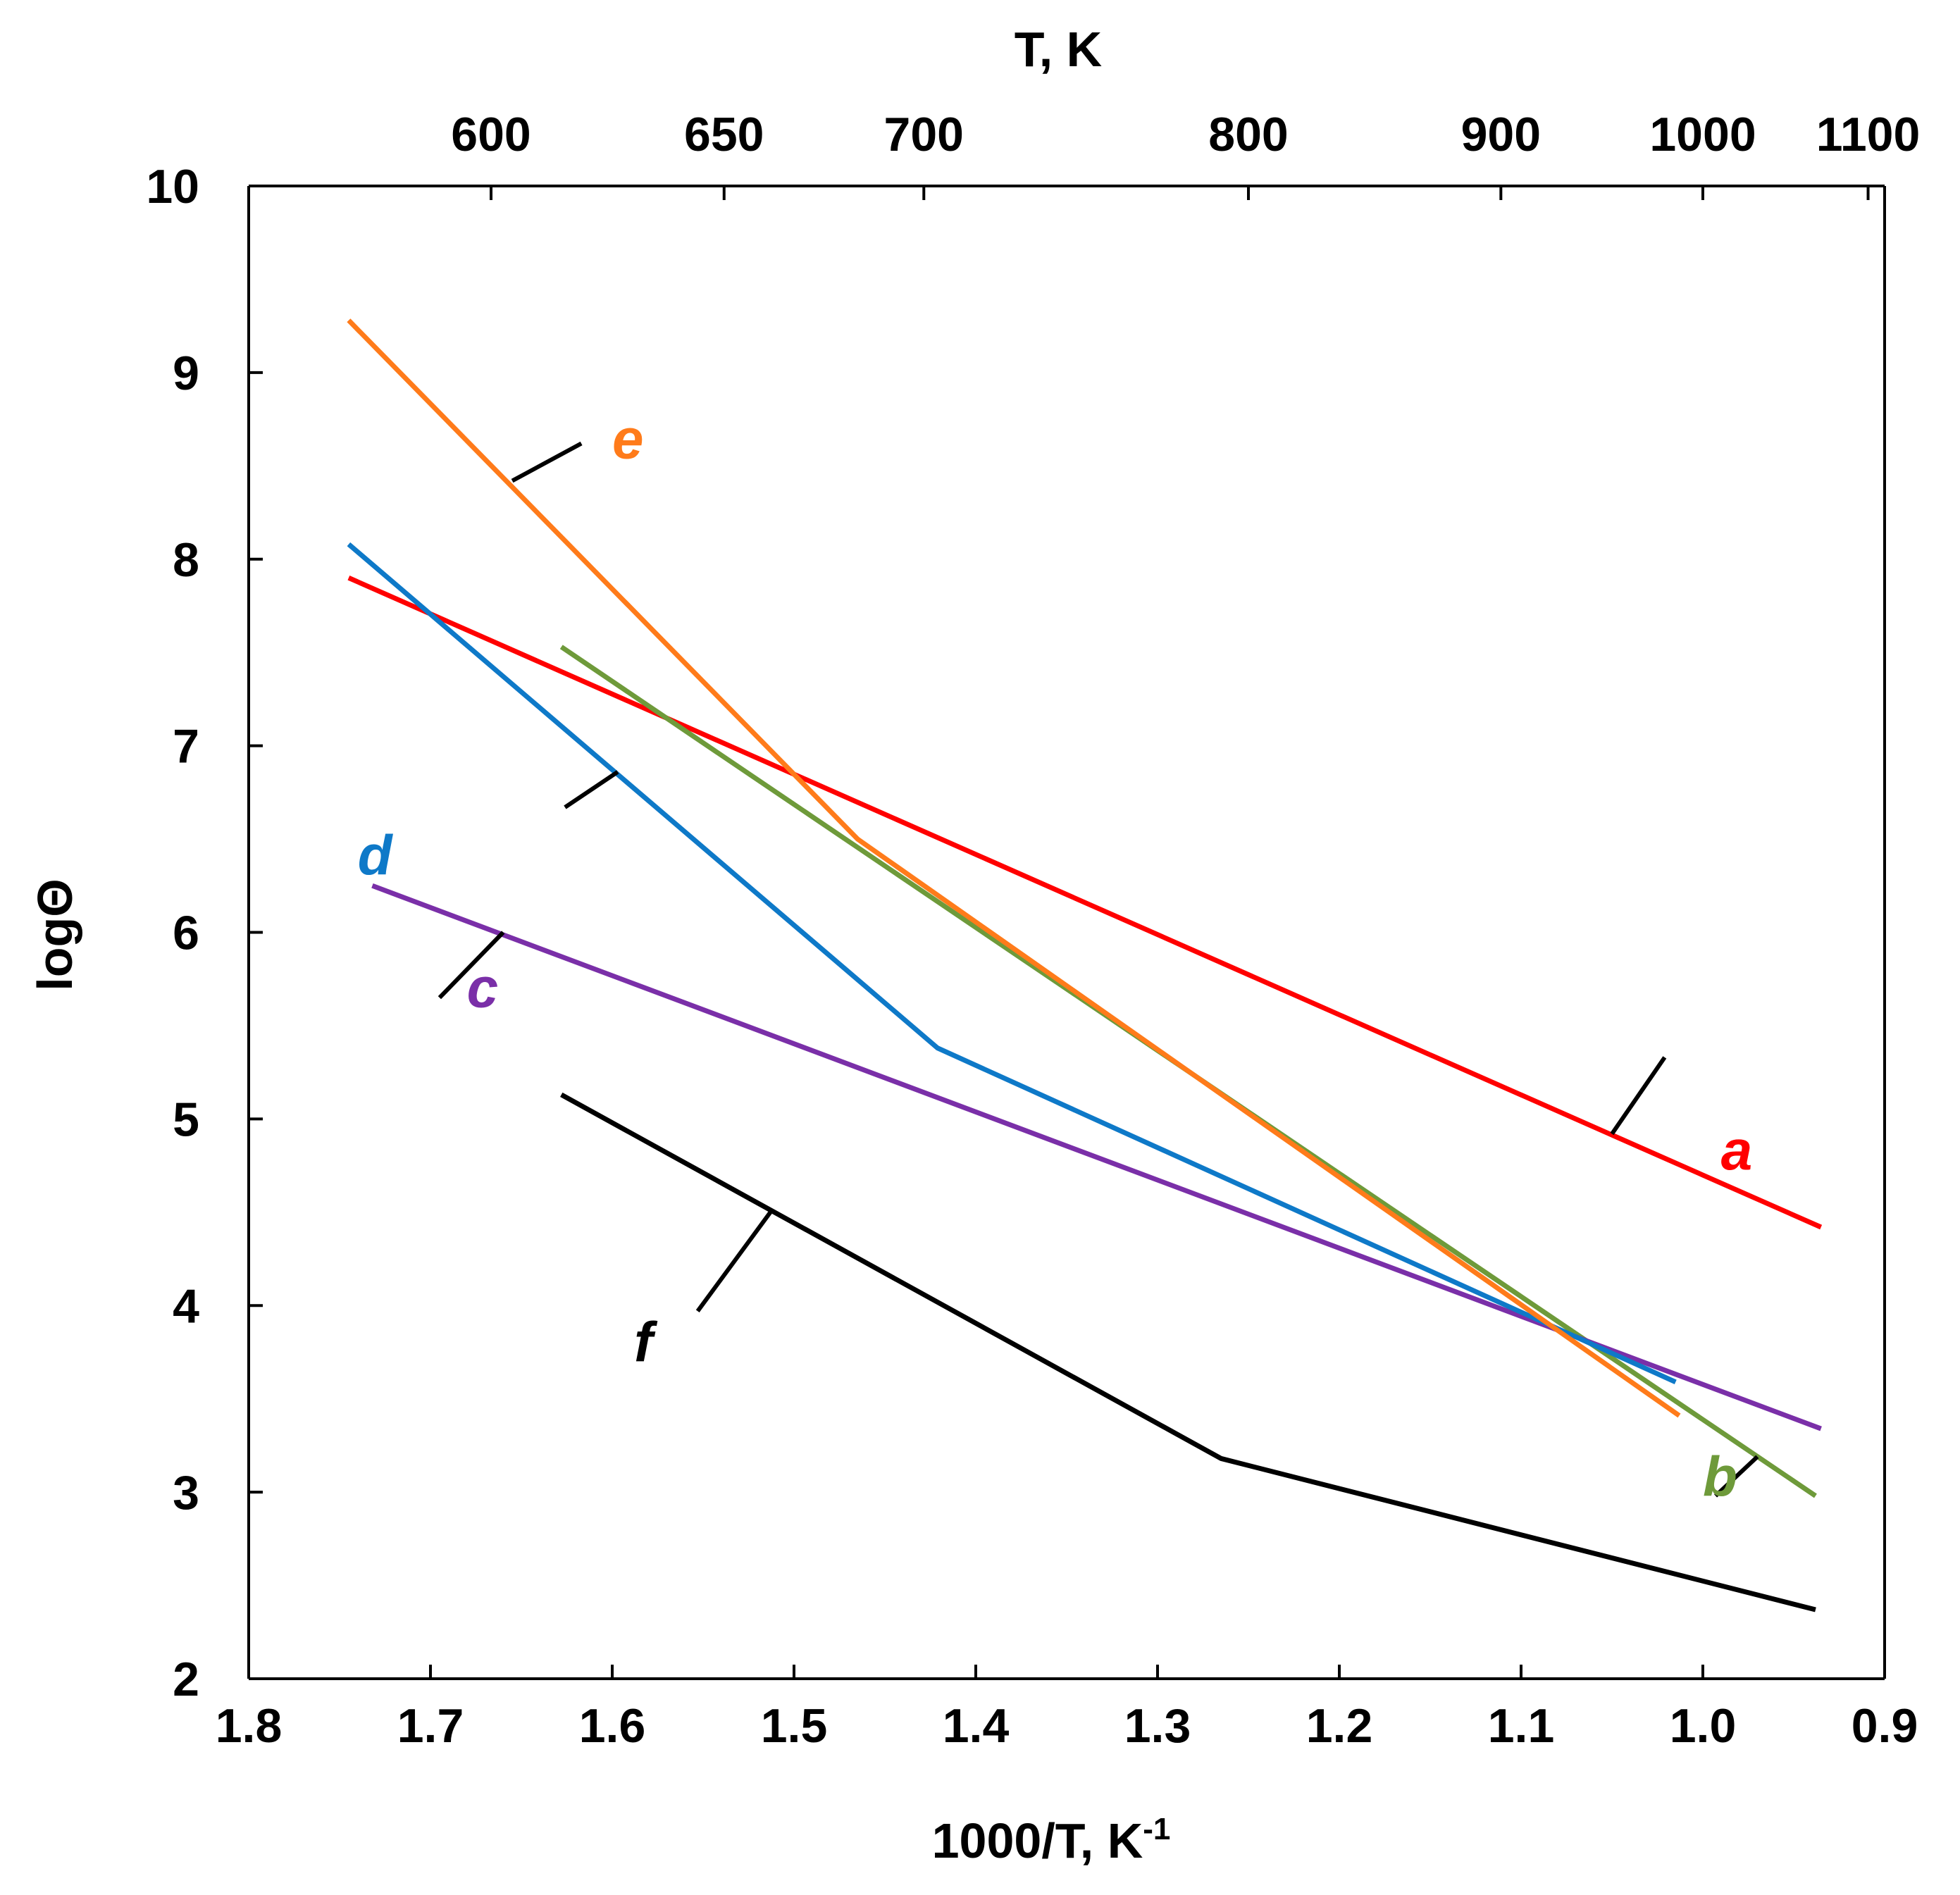 The image size is (1960, 1895). I want to click on series-leader-c, so click(472, 965).